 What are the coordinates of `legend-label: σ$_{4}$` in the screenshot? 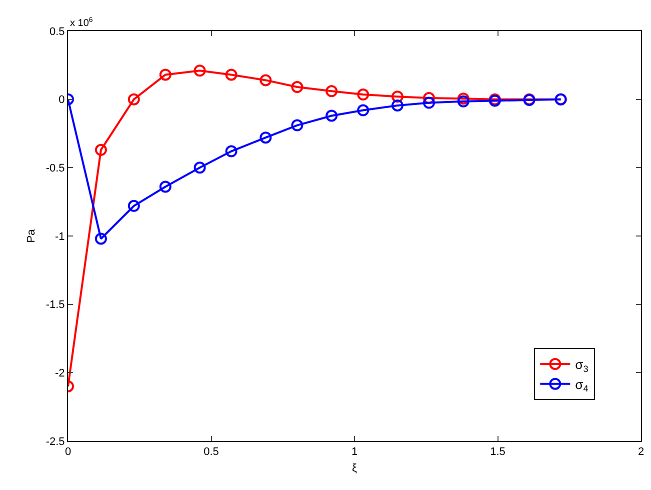 It's located at (581, 385).